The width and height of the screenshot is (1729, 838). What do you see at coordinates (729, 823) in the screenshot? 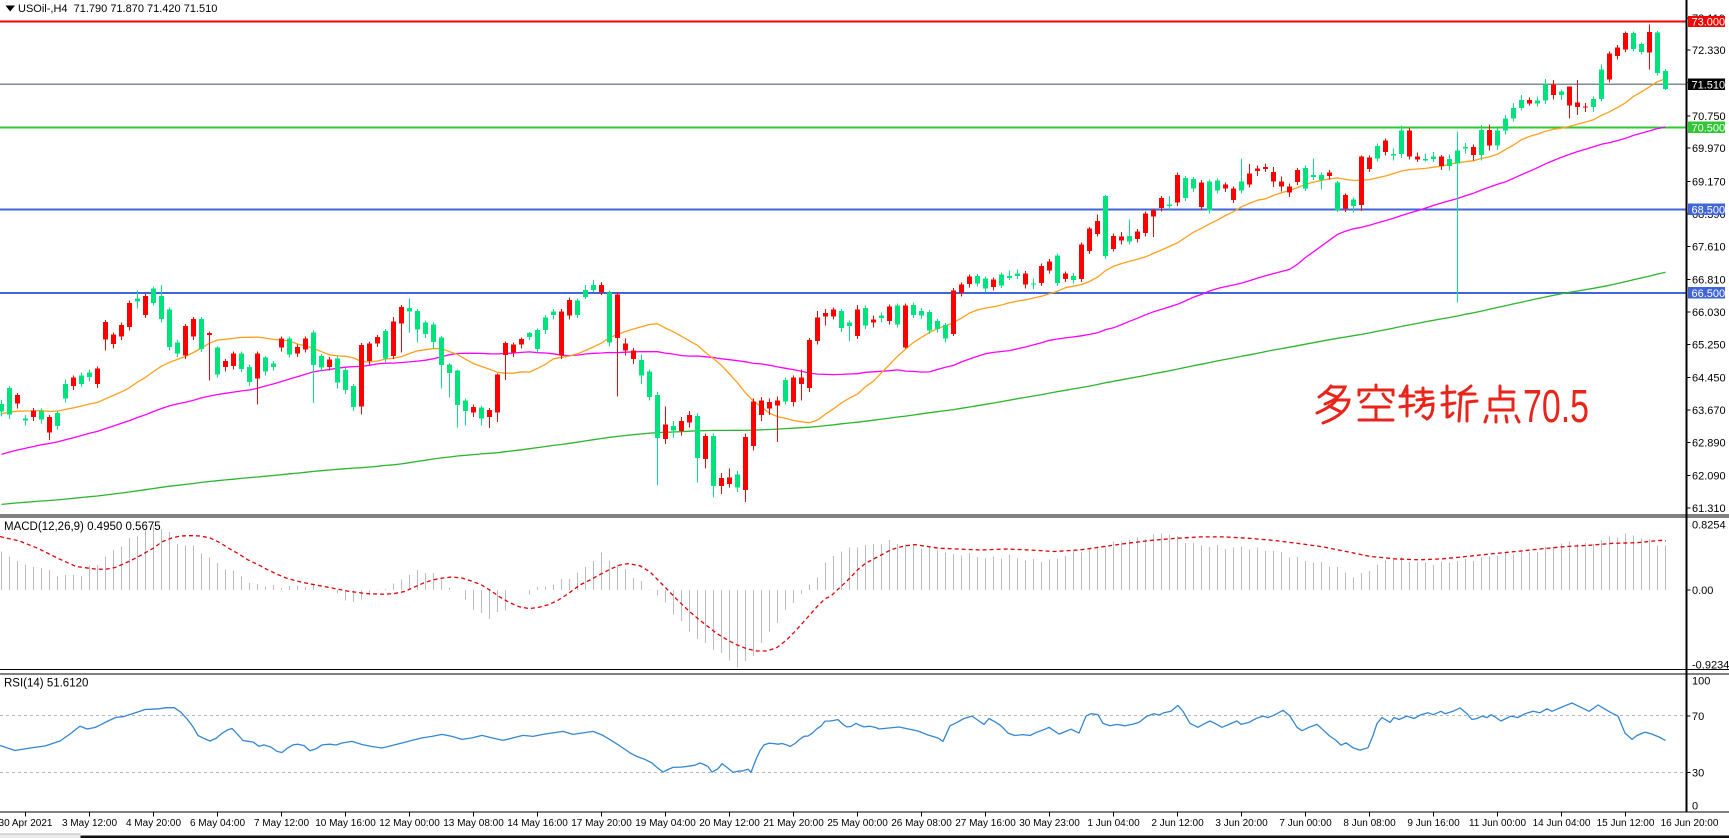
I see `svg-text: 20 May 12:00` at bounding box center [729, 823].